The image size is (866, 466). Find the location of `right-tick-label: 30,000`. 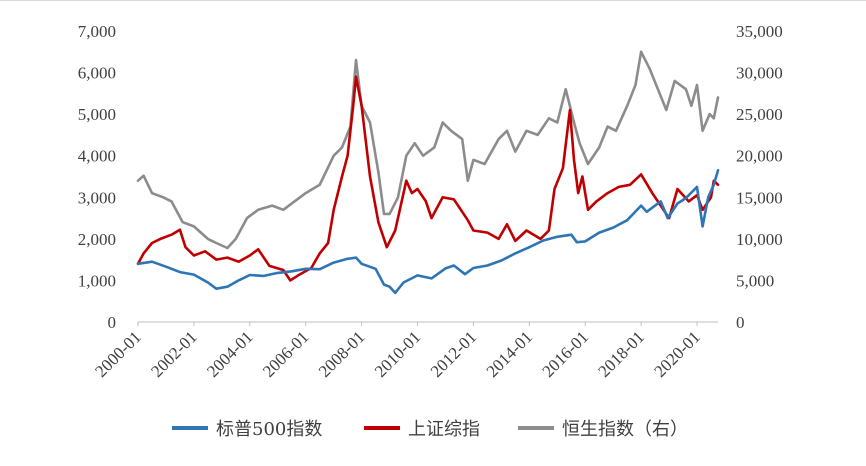

right-tick-label: 30,000 is located at coordinates (759, 73).